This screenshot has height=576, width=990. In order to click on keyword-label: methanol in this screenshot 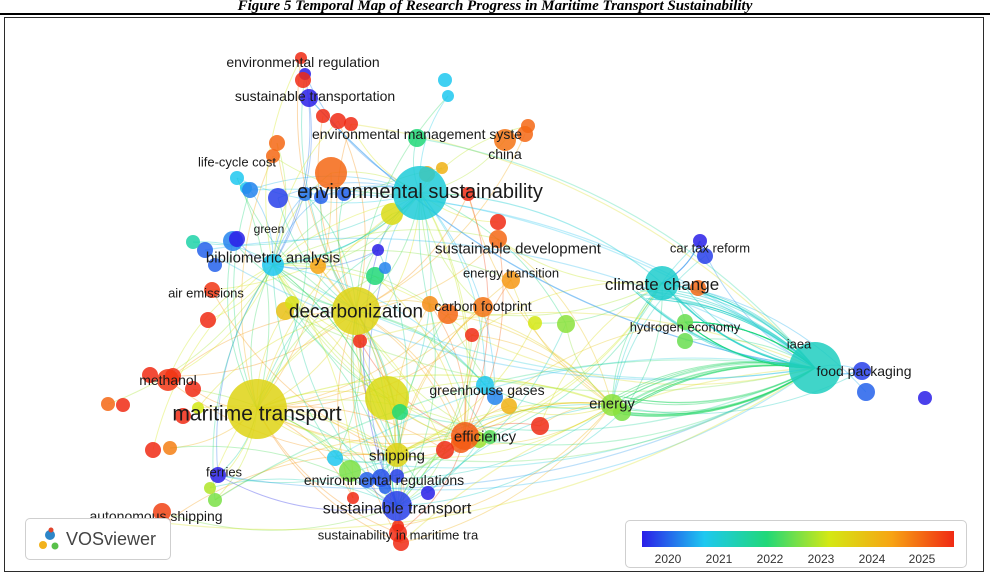, I will do `click(168, 380)`.